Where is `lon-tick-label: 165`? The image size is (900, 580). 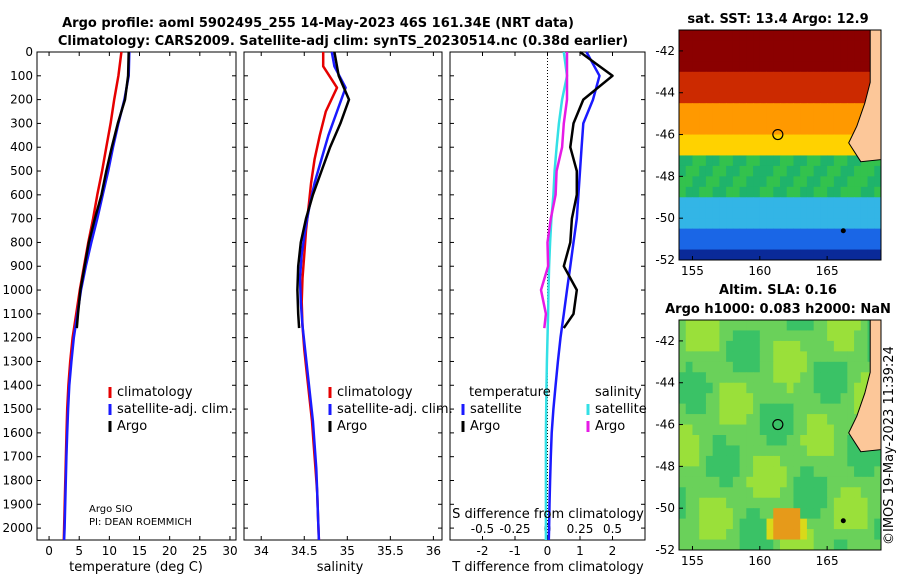 lon-tick-label: 165 is located at coordinates (827, 271).